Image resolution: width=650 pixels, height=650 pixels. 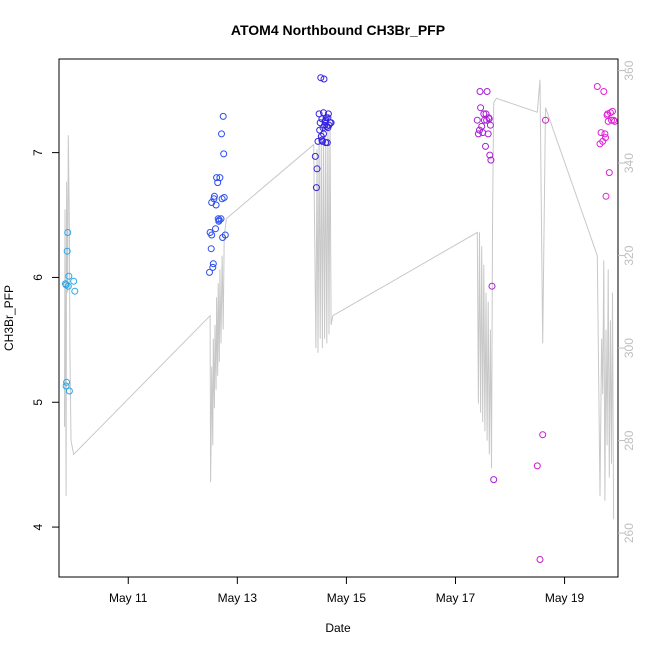 What do you see at coordinates (565, 598) in the screenshot?
I see `x-tick-label: May 19` at bounding box center [565, 598].